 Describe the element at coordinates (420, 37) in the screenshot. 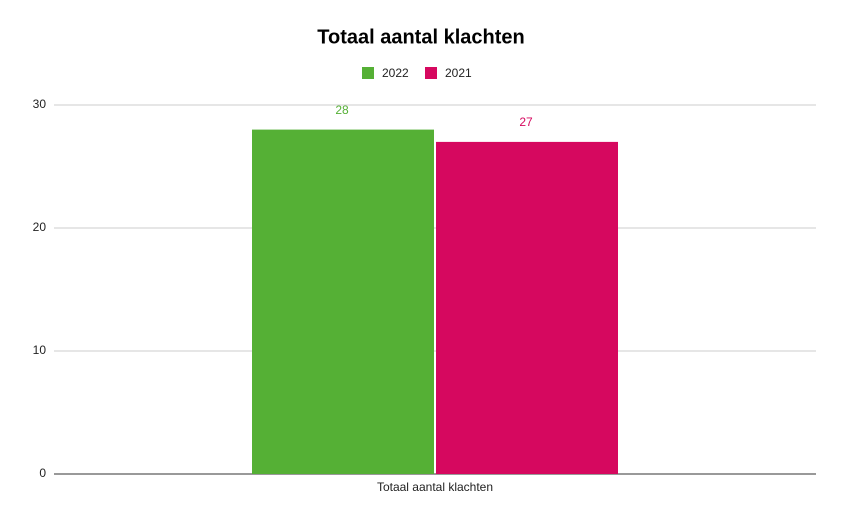

I see `chart-title: Totaal aantal klachten` at that location.